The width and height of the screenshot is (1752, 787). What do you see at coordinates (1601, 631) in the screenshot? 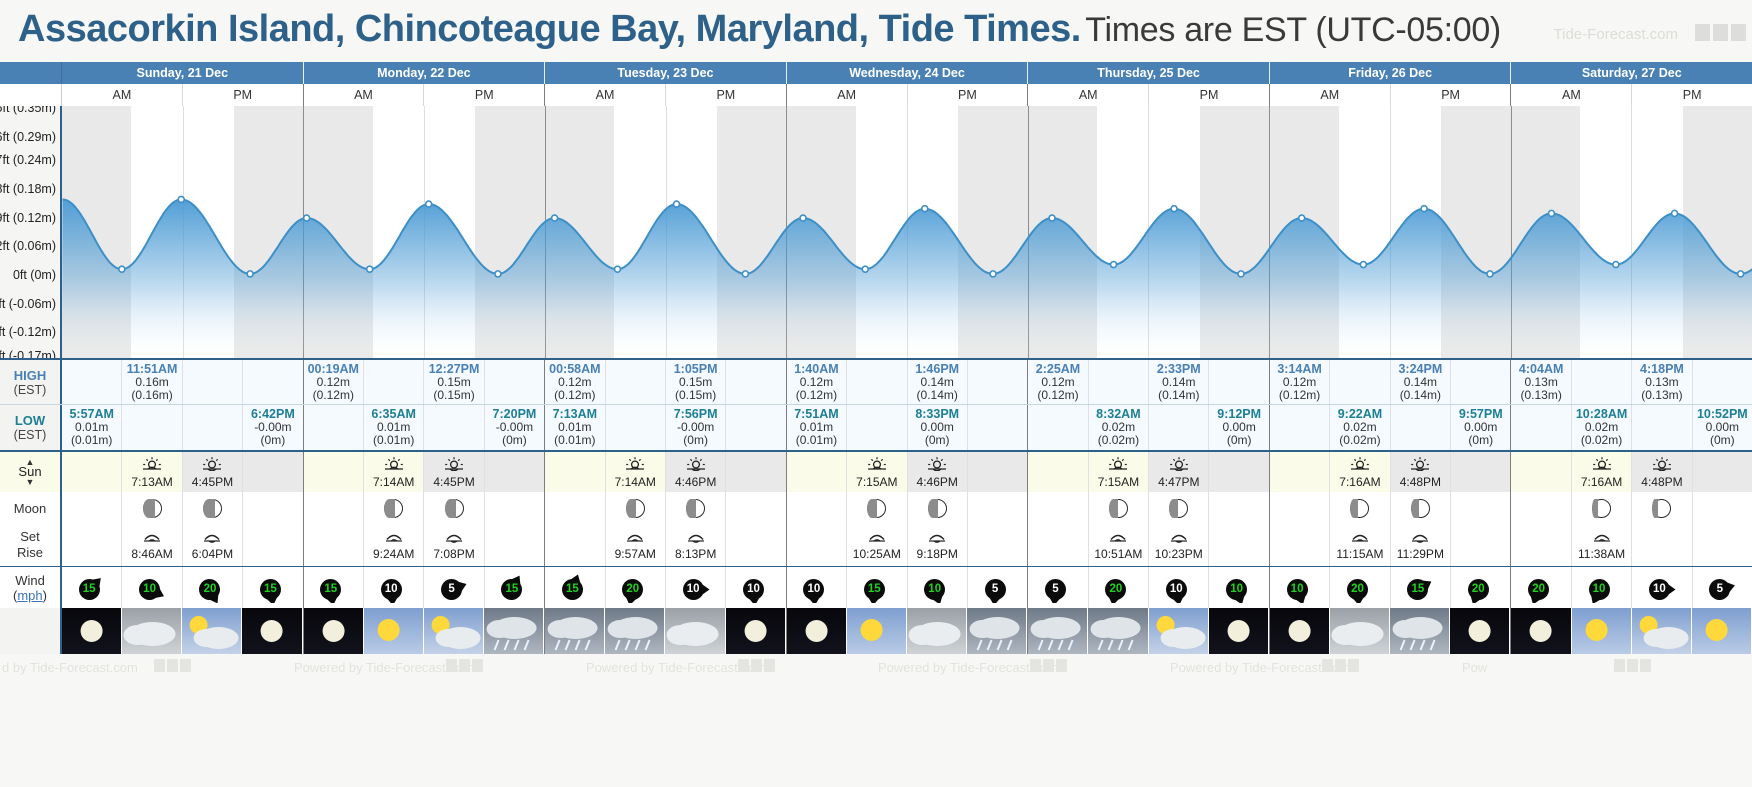
I see `weather-icon-sunny` at bounding box center [1601, 631].